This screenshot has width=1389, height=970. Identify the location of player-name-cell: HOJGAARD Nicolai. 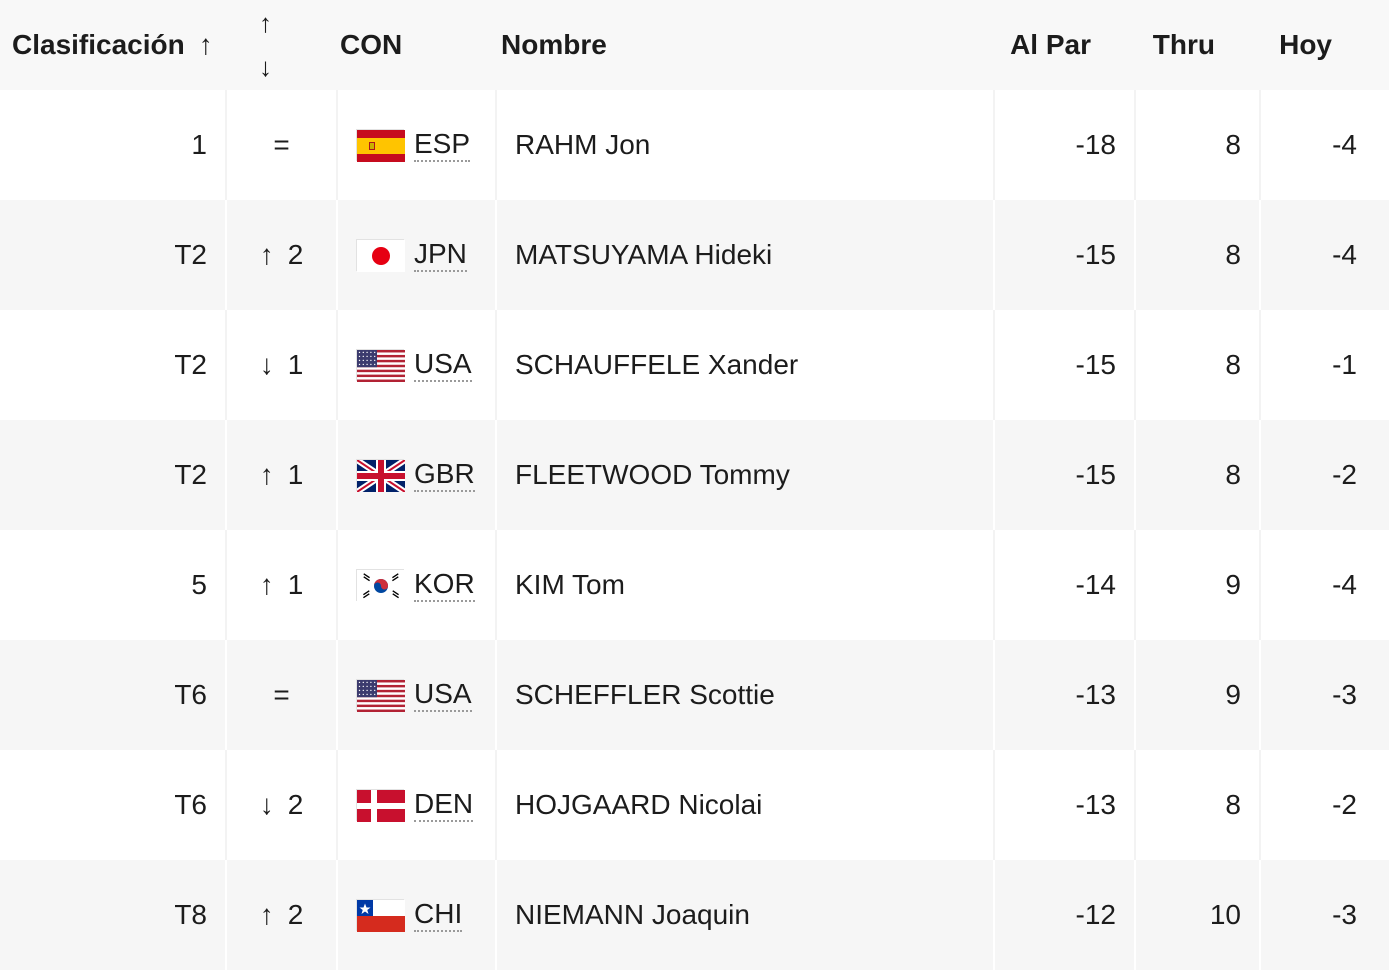
(744, 805).